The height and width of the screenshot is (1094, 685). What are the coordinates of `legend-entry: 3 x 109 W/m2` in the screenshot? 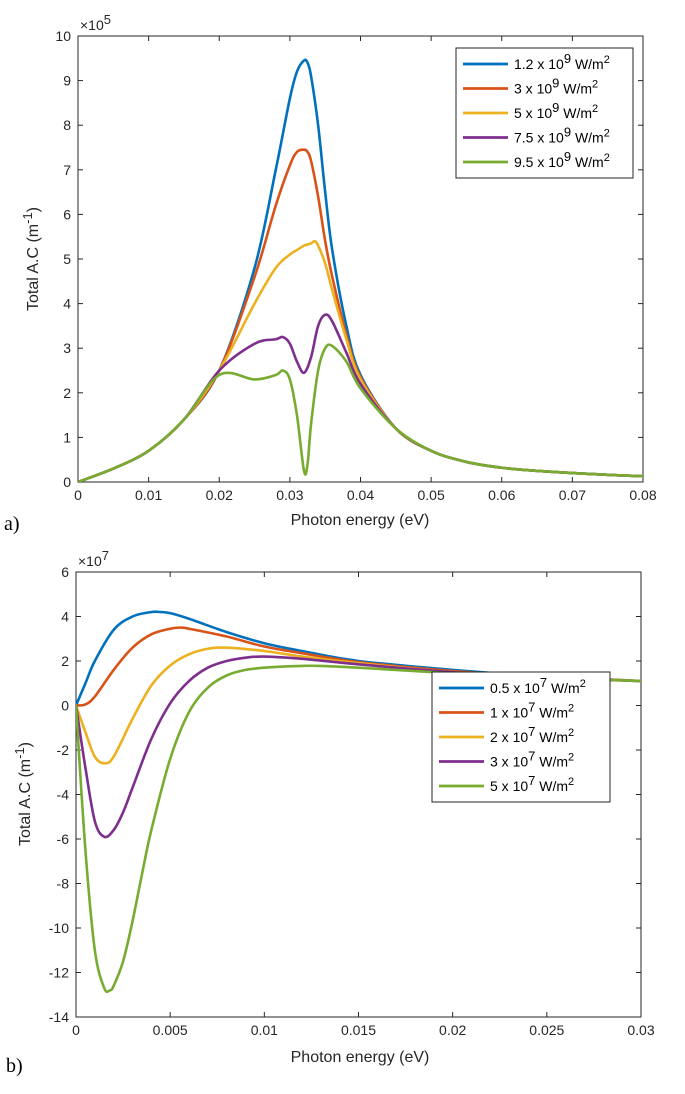 It's located at (556, 86).